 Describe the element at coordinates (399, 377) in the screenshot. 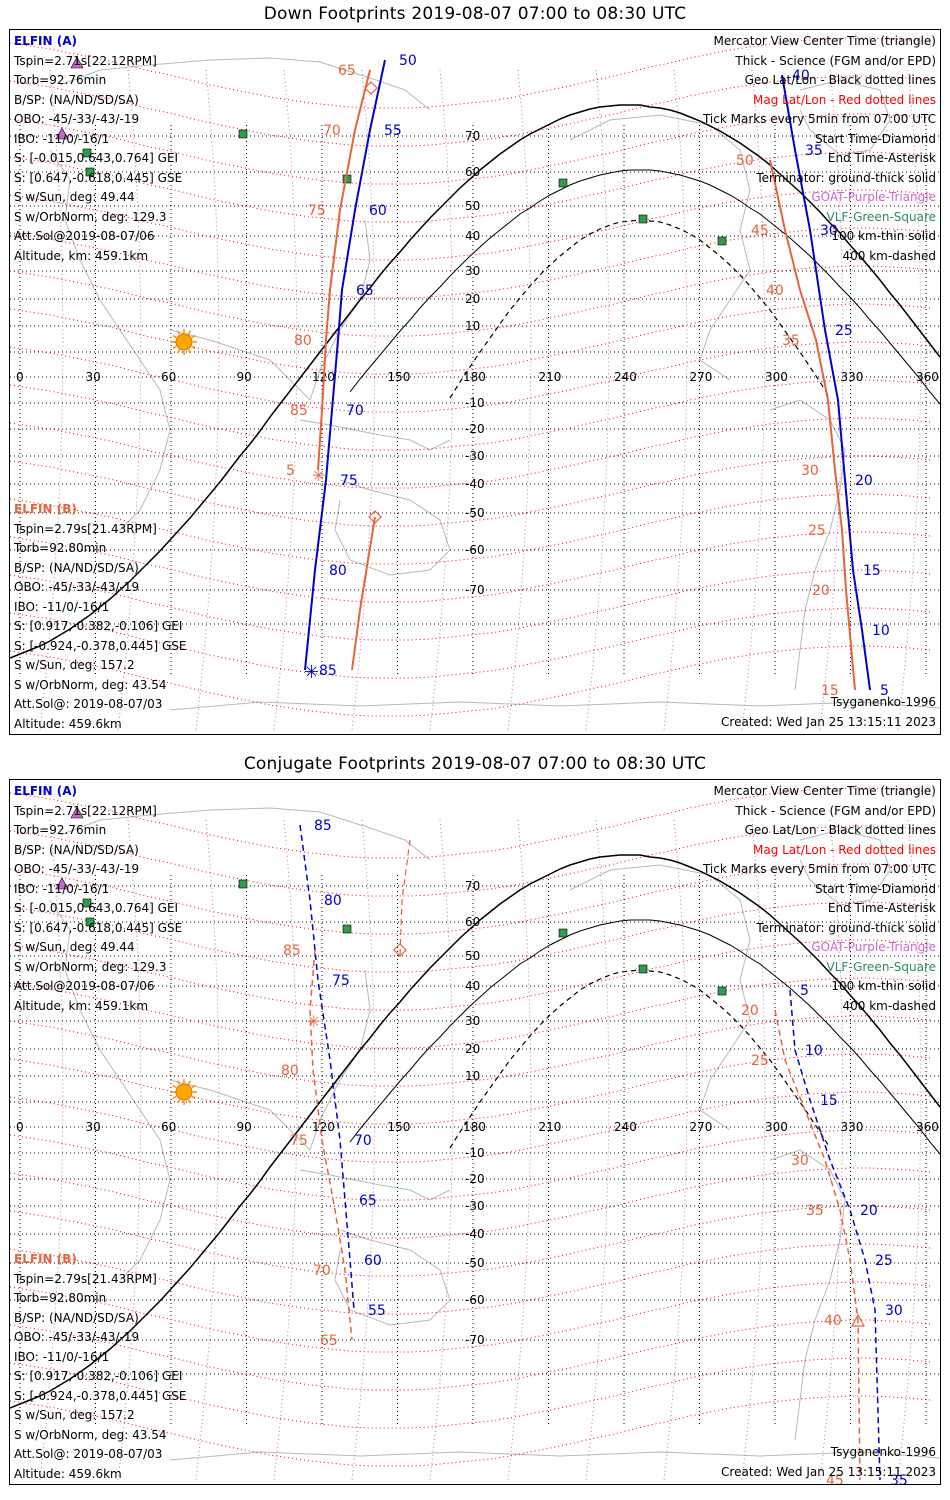

I see `lon-tick-label: 150` at that location.